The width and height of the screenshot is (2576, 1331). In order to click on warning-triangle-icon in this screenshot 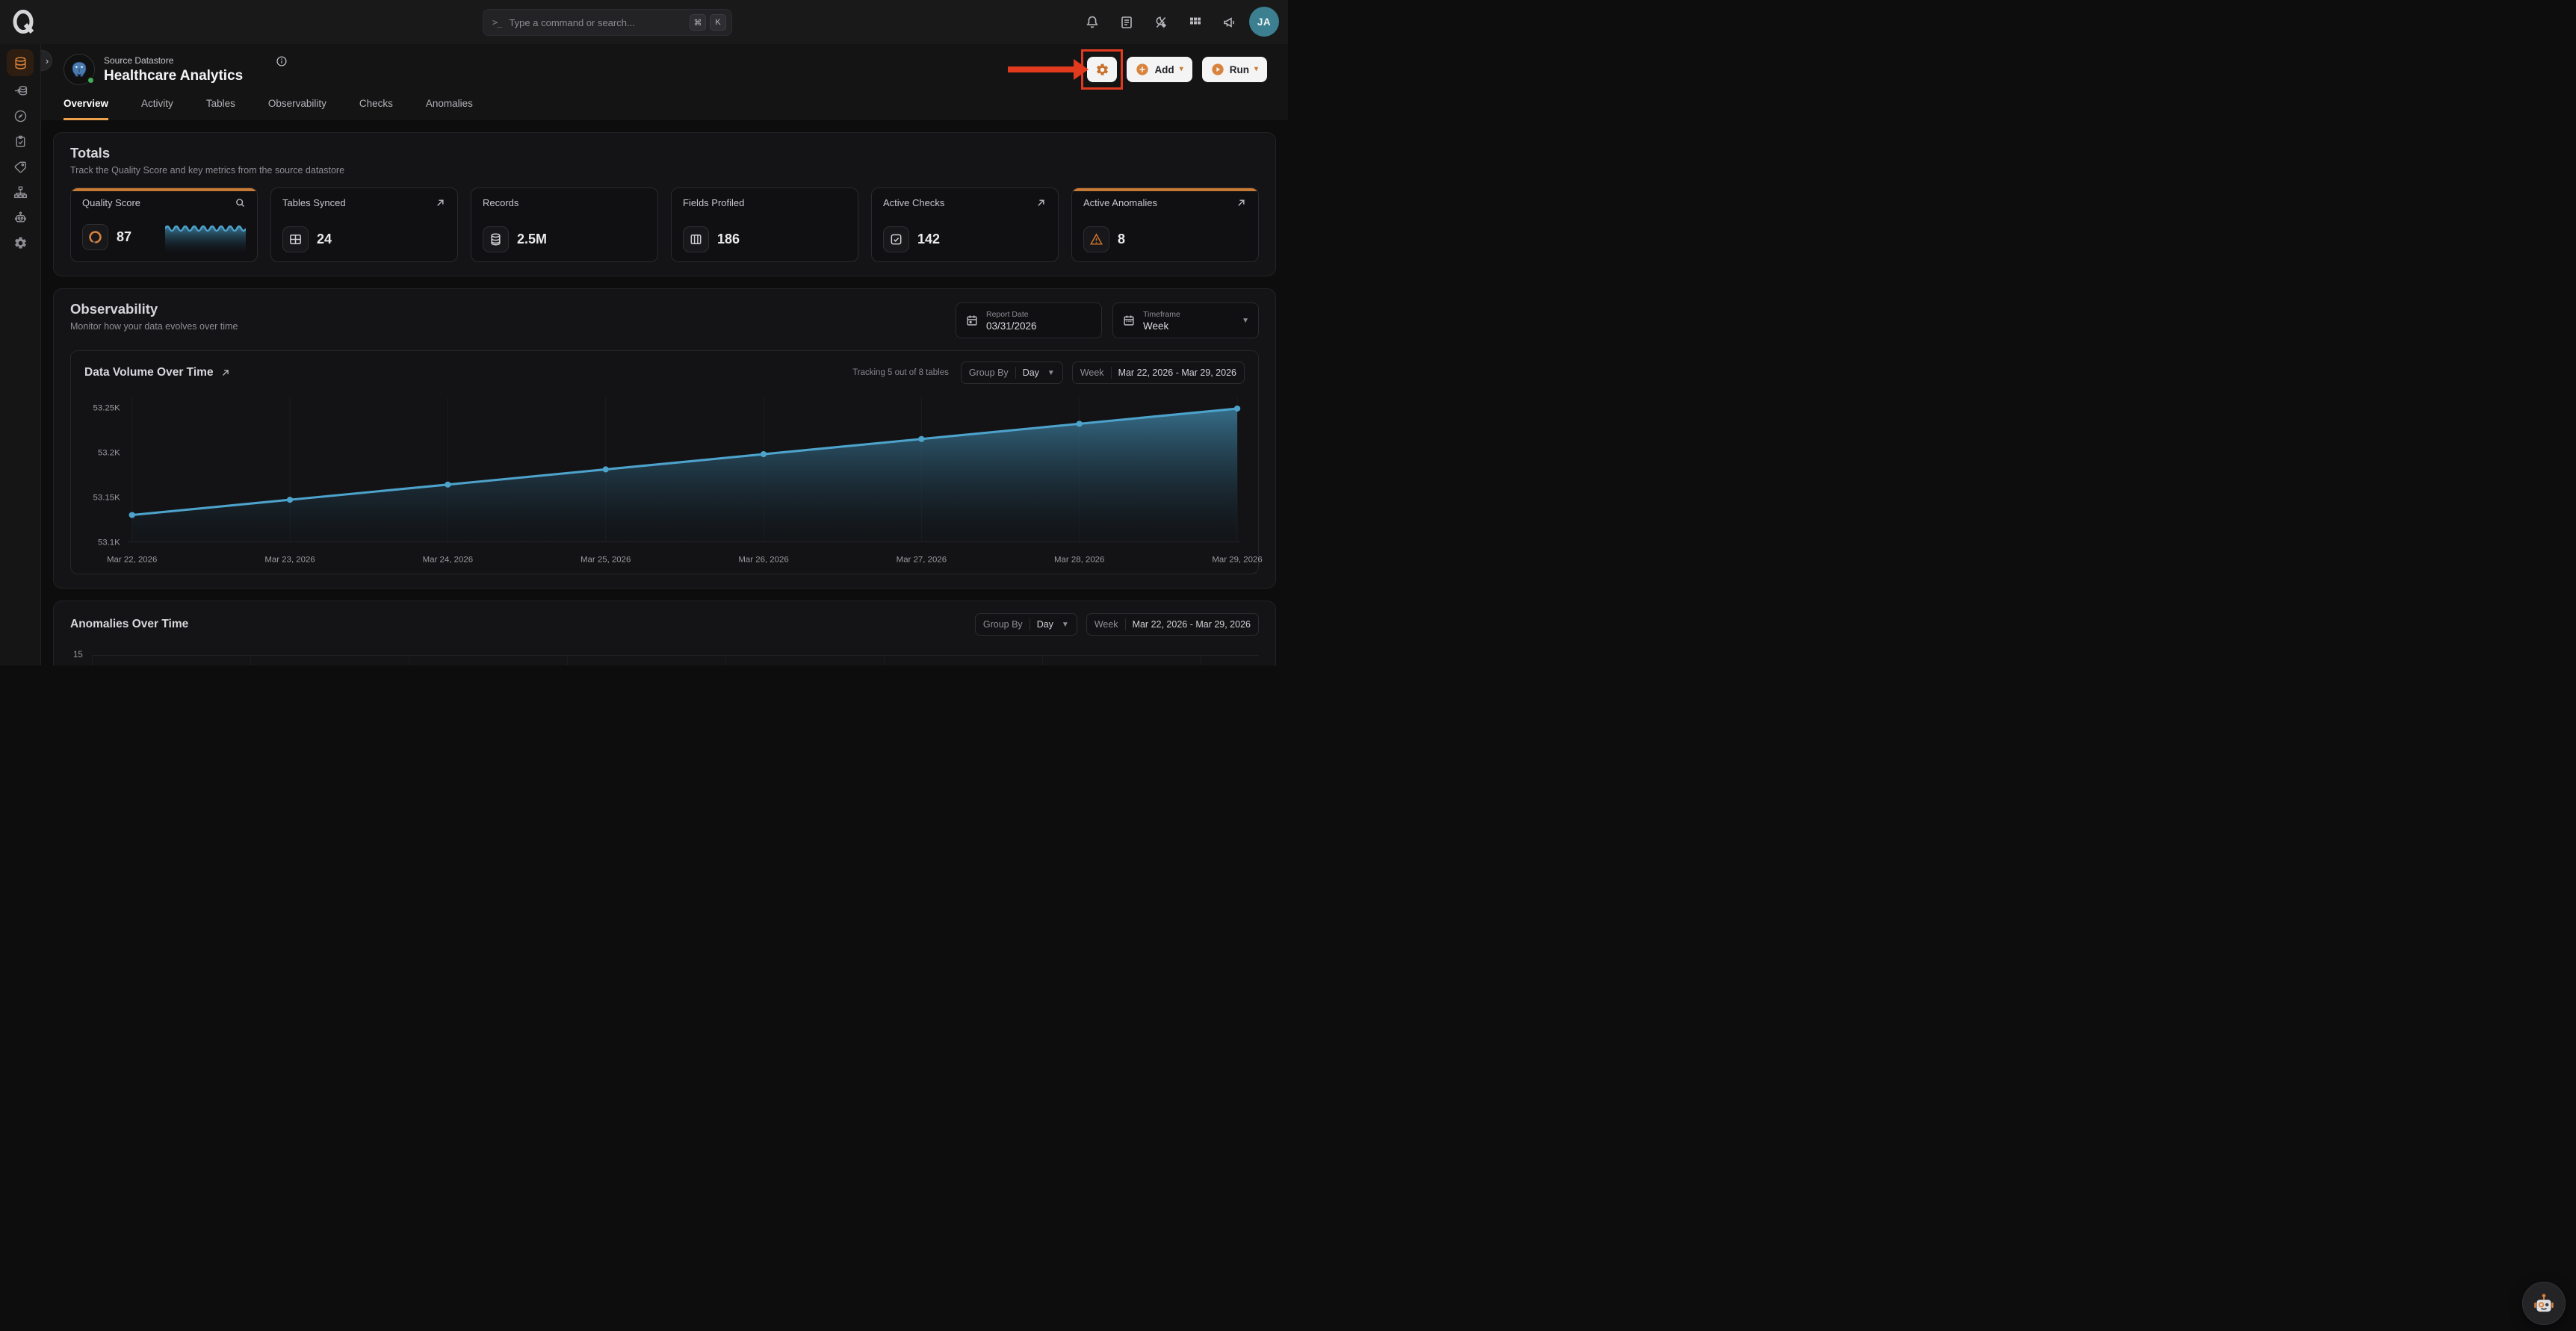, I will do `click(1096, 239)`.